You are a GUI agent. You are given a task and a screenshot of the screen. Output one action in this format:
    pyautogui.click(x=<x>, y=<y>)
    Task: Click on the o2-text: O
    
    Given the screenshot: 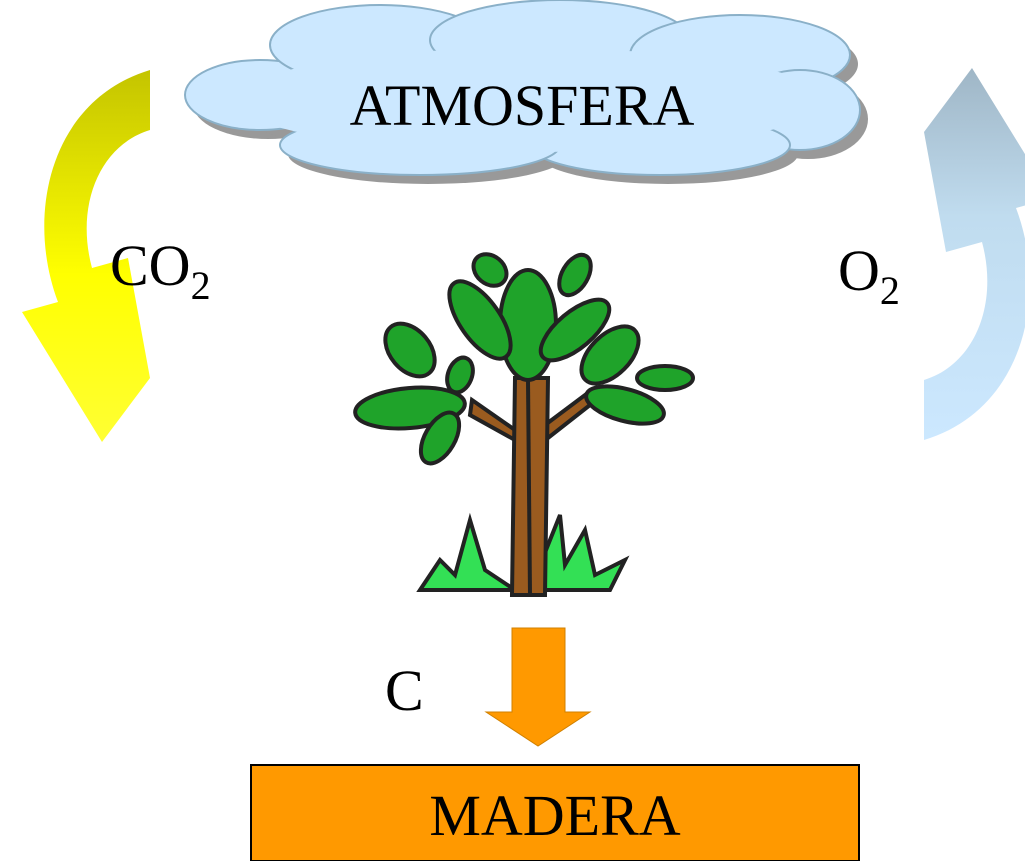 What is the action you would take?
    pyautogui.click(x=859, y=270)
    